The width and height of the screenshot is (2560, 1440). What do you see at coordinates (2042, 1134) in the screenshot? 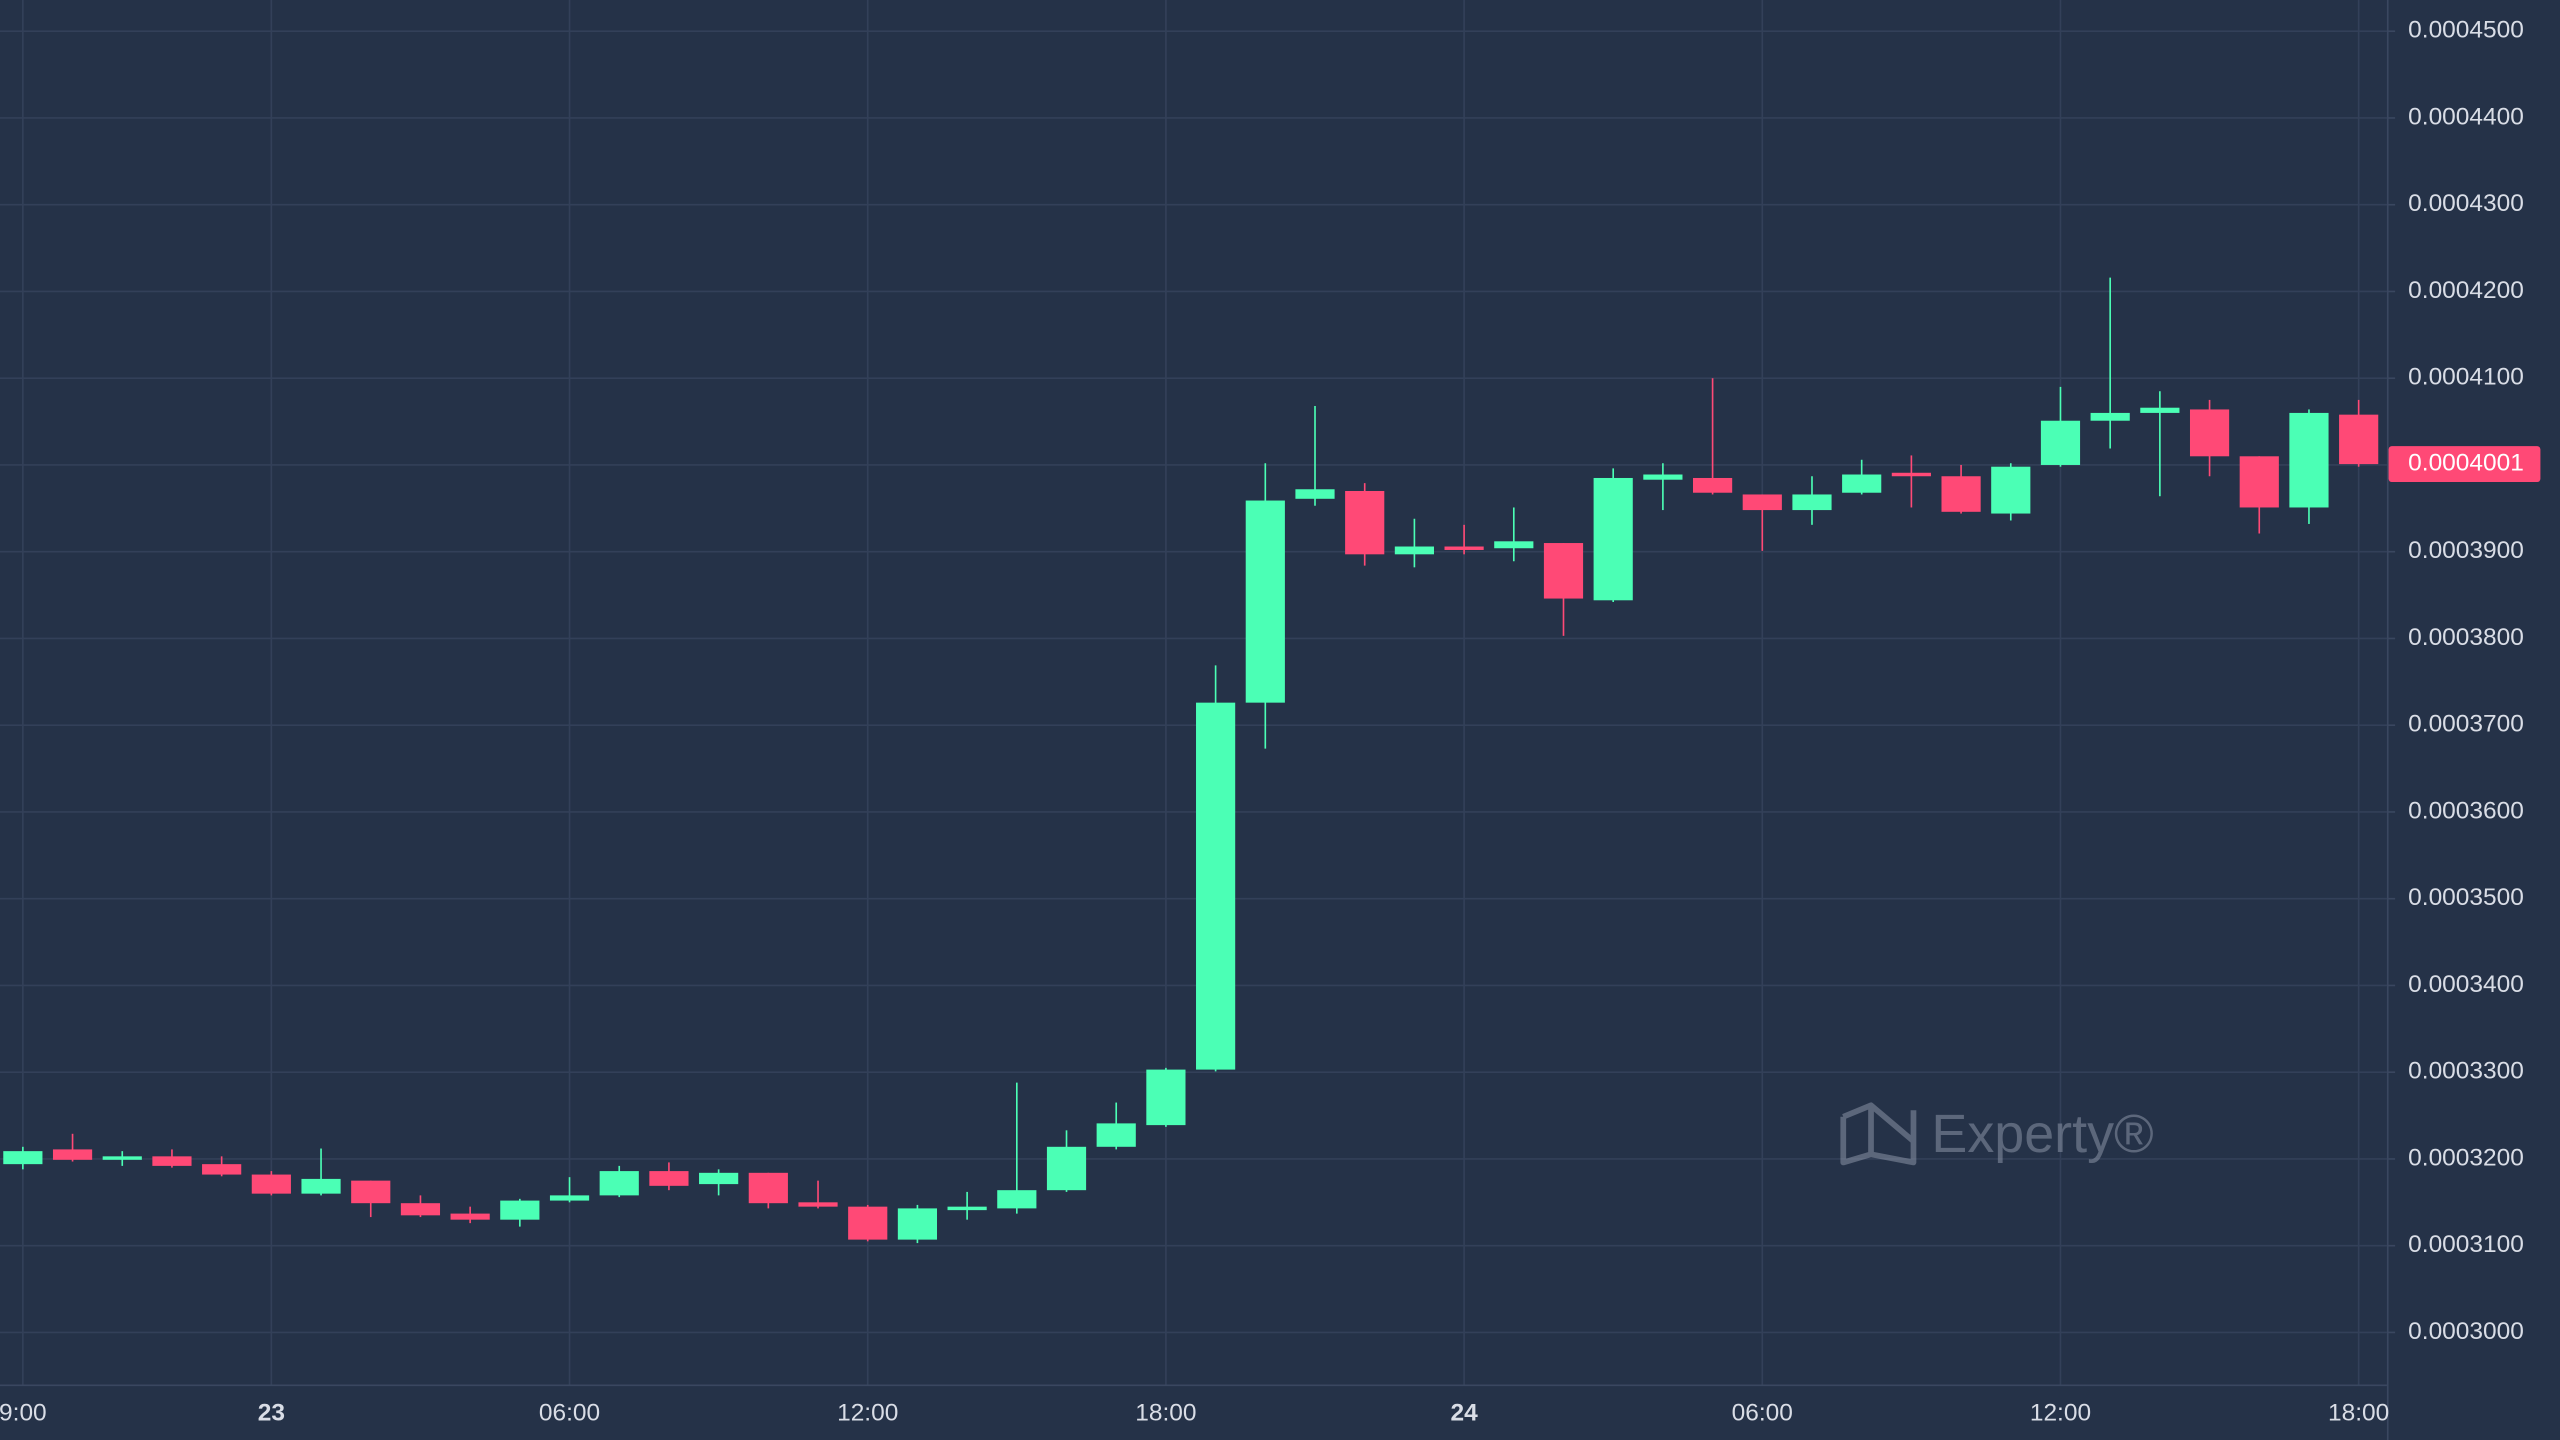
I see `watermark-text: Experty®` at bounding box center [2042, 1134].